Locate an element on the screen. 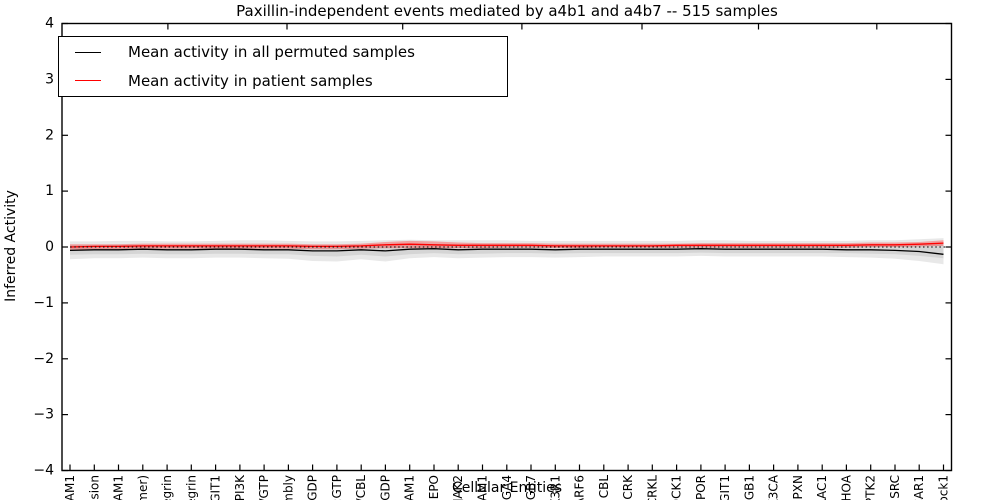 The image size is (1000, 500). patient-line-sample-icon is located at coordinates (88, 81).